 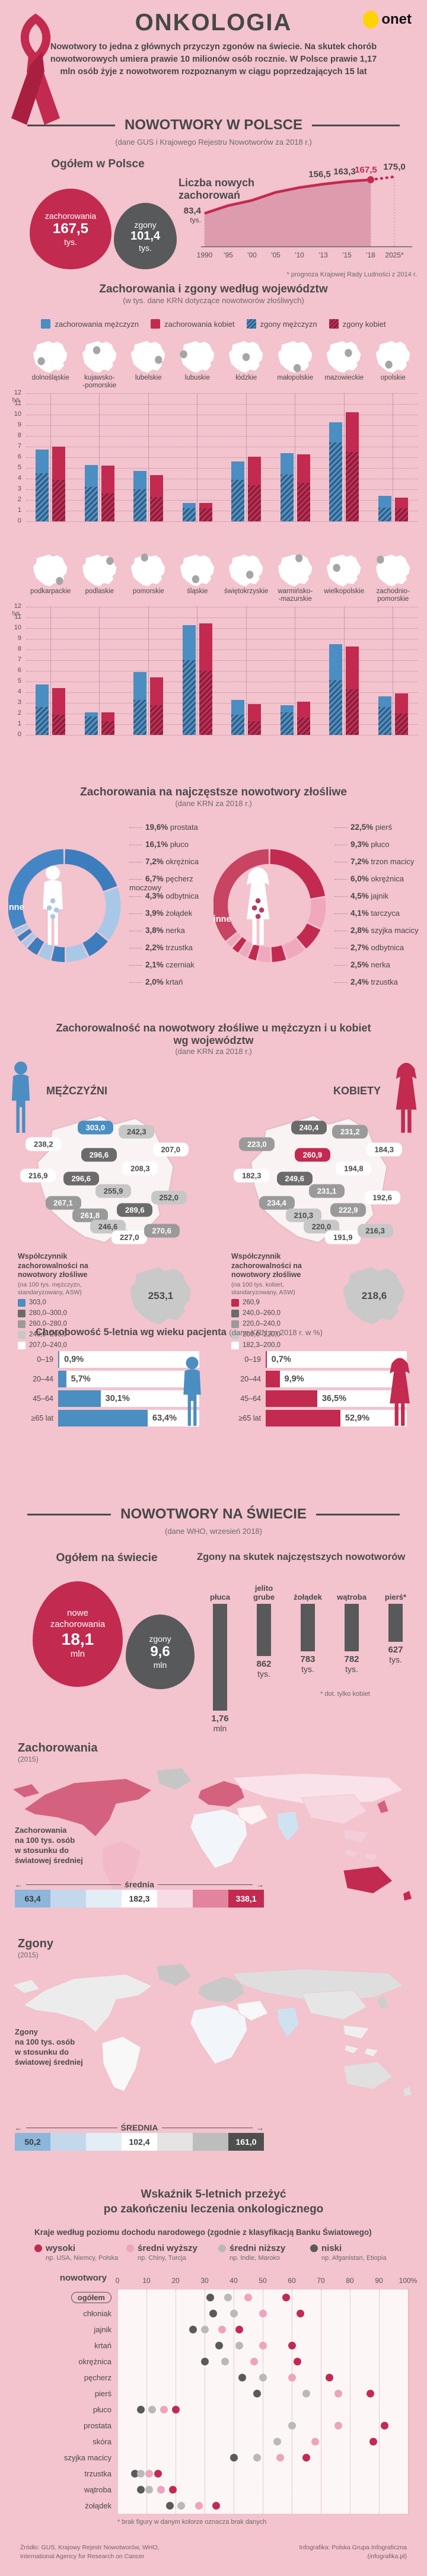 What do you see at coordinates (154, 981) in the screenshot?
I see `cancer-pct: 2,0%` at bounding box center [154, 981].